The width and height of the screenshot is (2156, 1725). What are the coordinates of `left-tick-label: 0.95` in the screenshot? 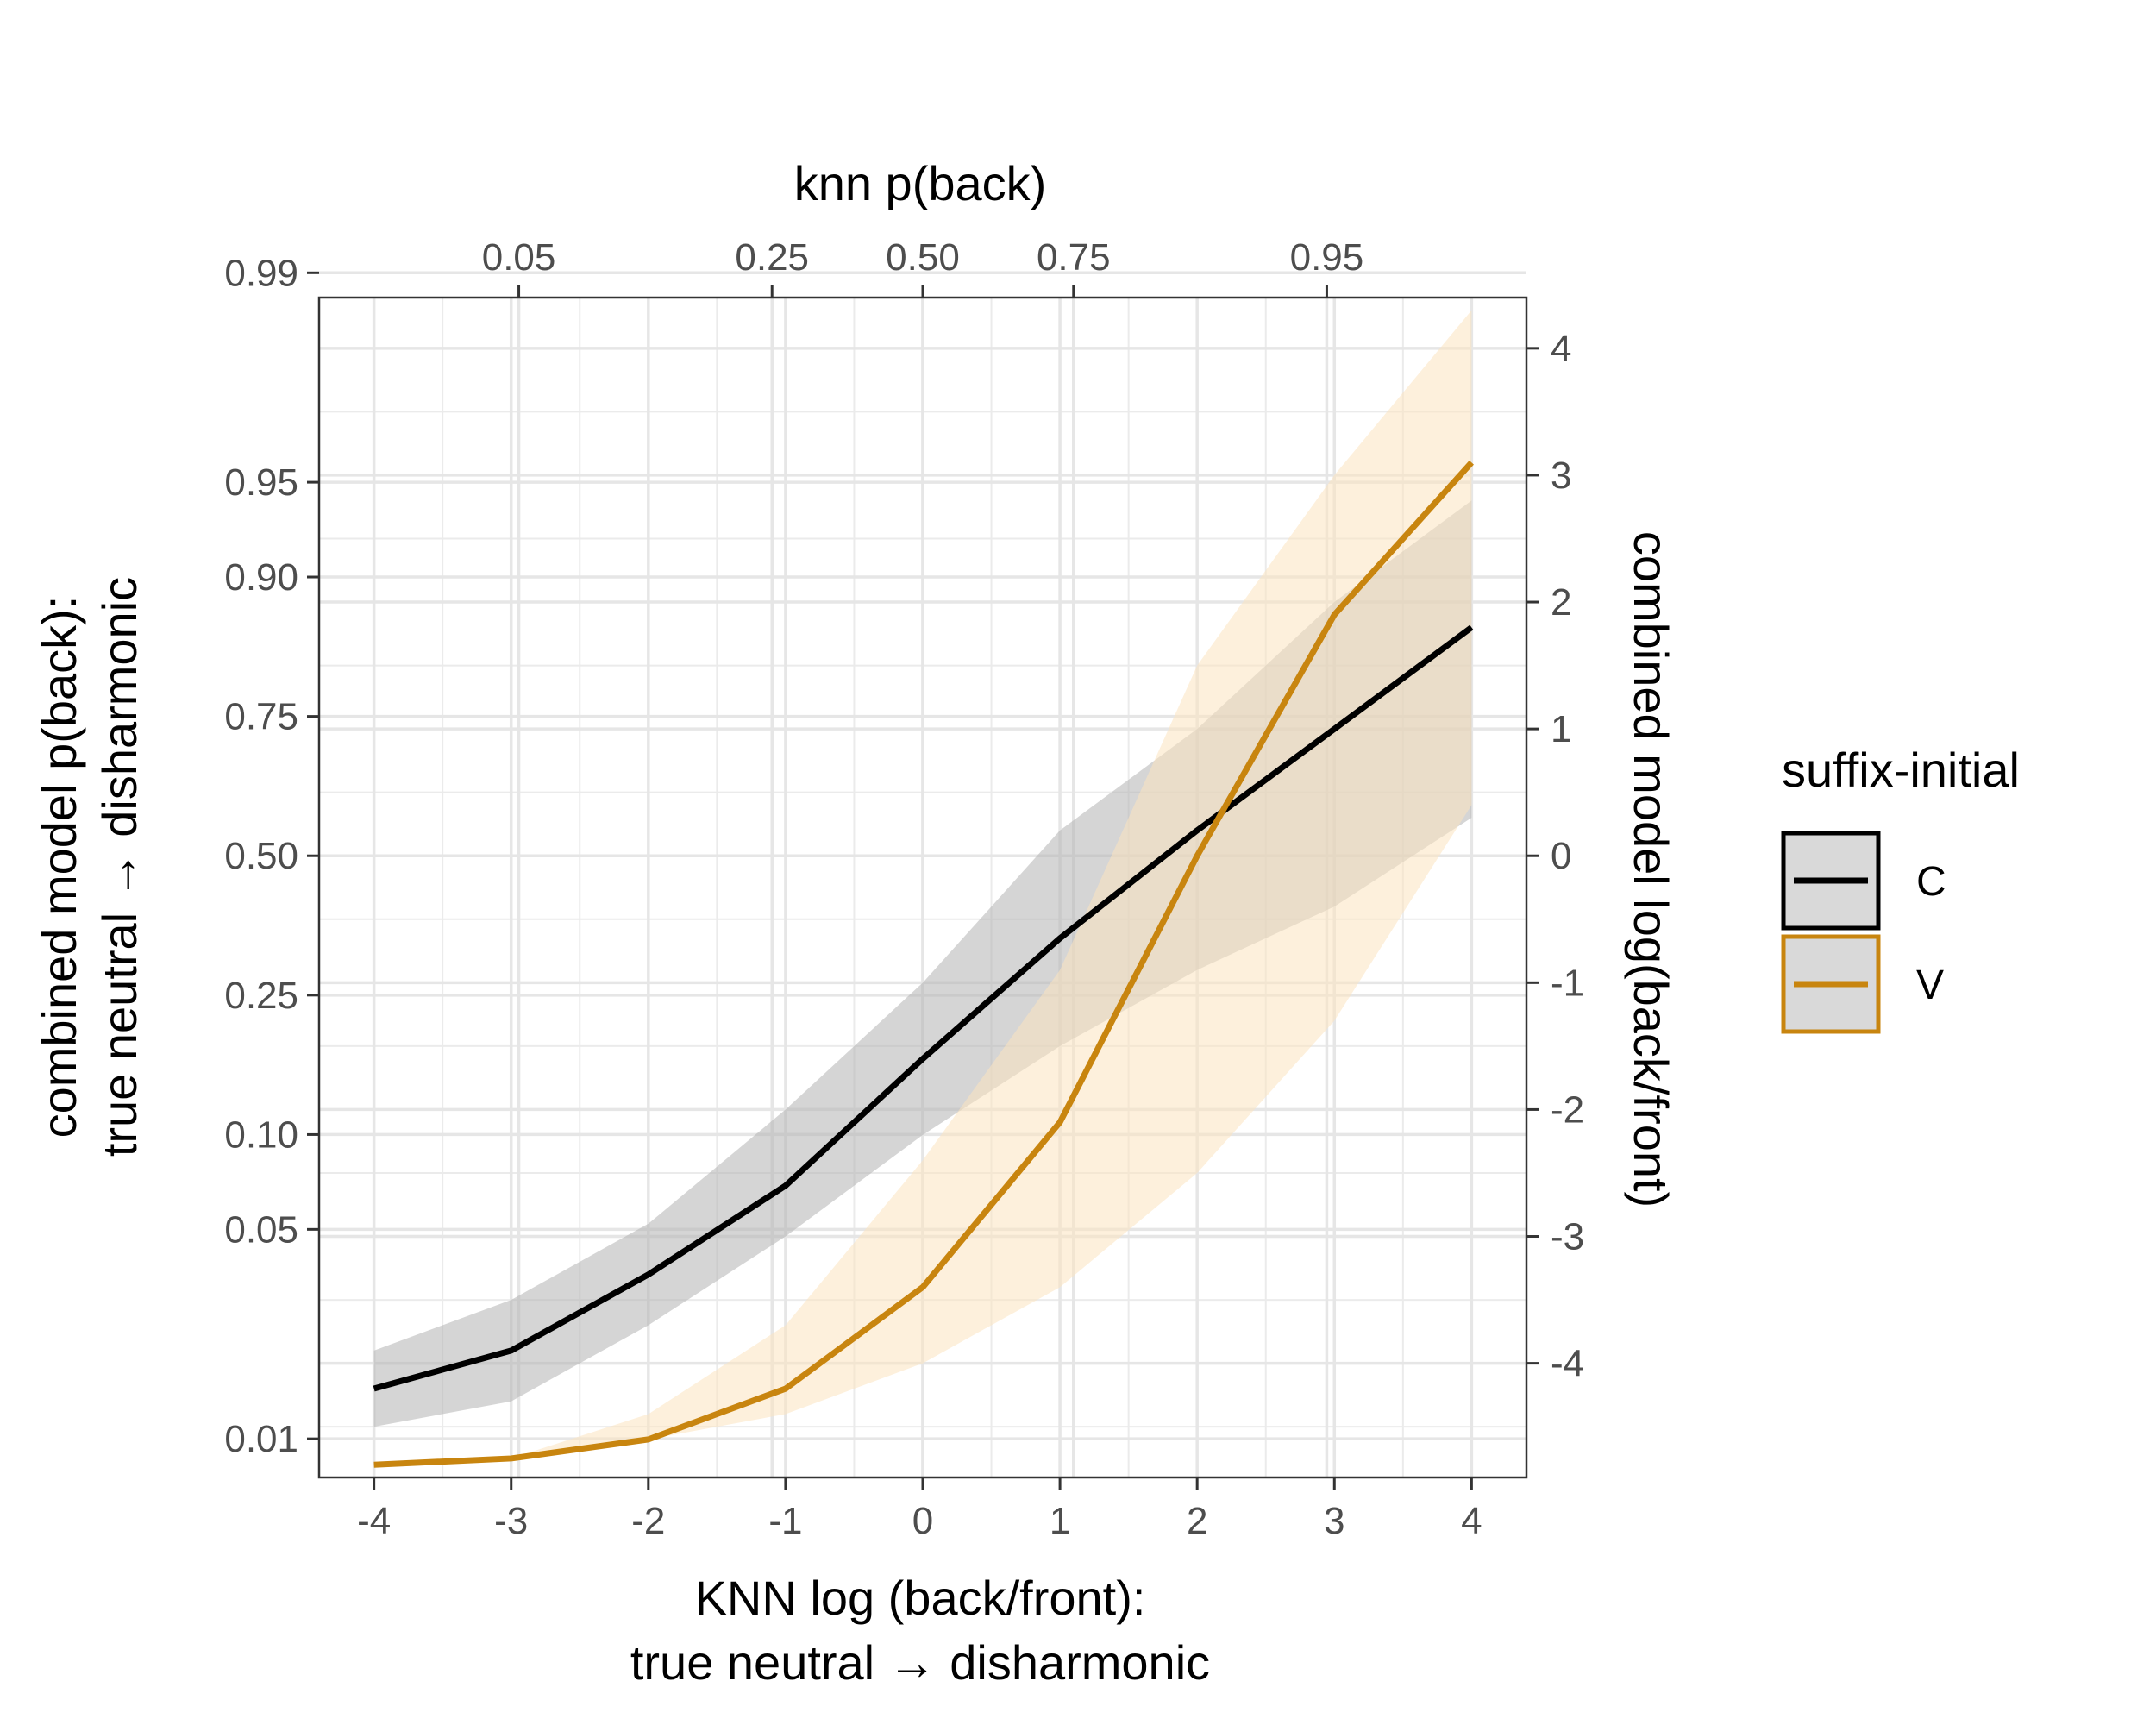 It's located at (261, 483).